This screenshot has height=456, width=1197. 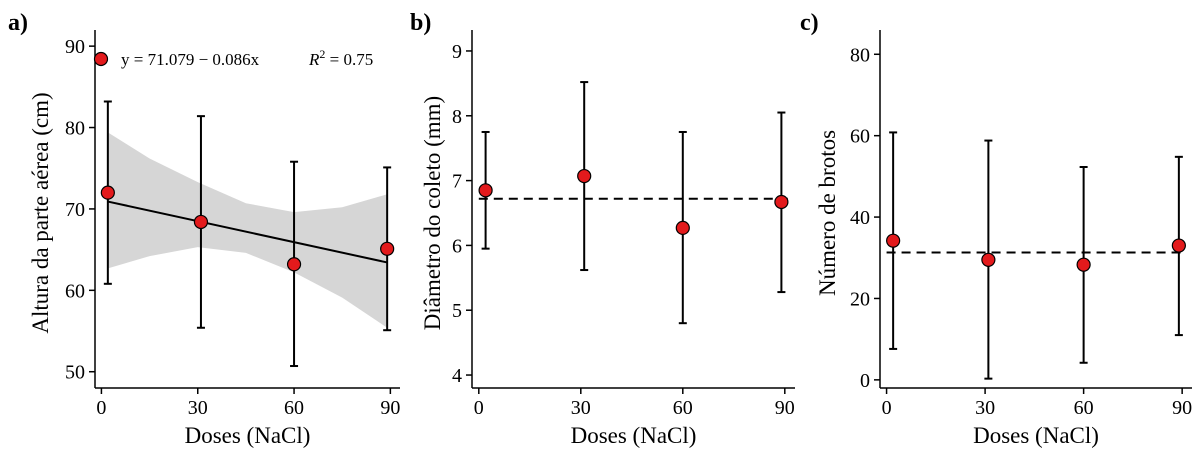 What do you see at coordinates (75, 210) in the screenshot?
I see `y-tick-label: 70` at bounding box center [75, 210].